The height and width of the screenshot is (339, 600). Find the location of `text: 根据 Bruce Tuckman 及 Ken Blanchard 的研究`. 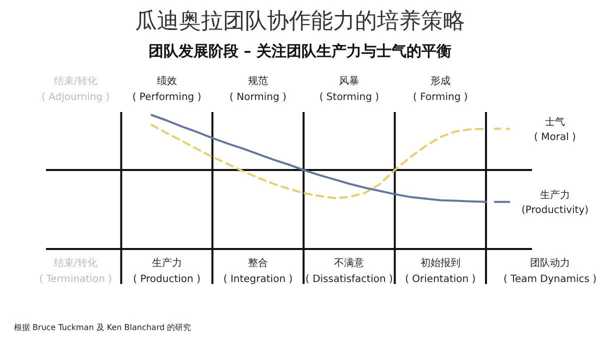

text: 根据 Bruce Tuckman 及 Ken Blanchard 的研究 is located at coordinates (103, 327).